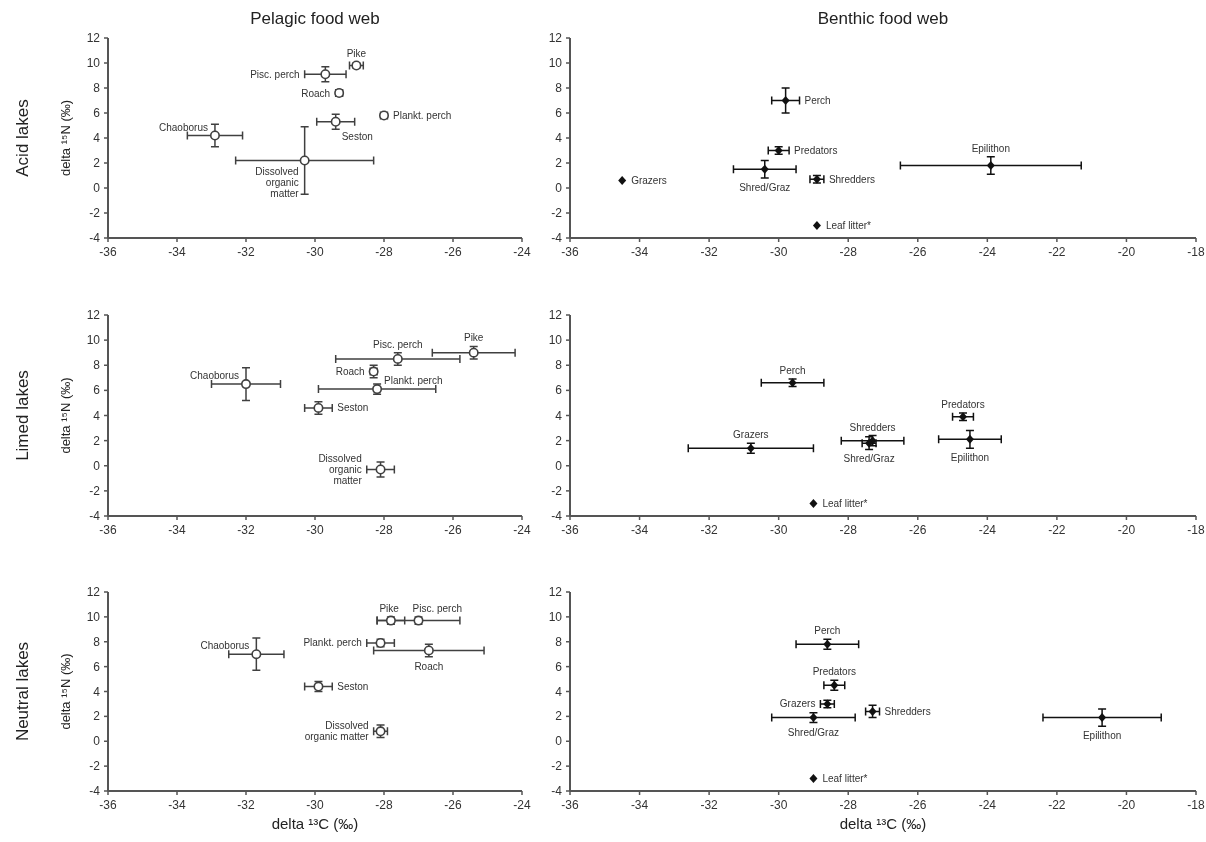  I want to click on annotation: Chaoborus, so click(214, 376).